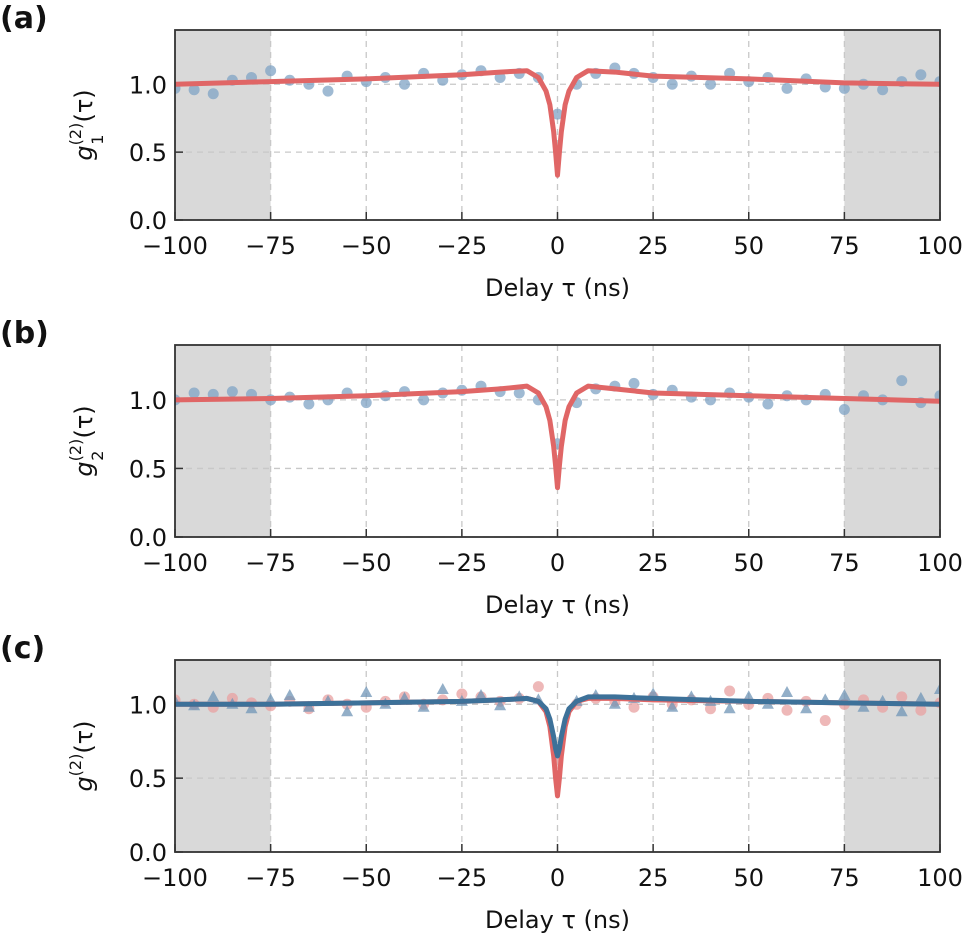 The width and height of the screenshot is (969, 947). I want to click on fit-line, so click(557, 437).